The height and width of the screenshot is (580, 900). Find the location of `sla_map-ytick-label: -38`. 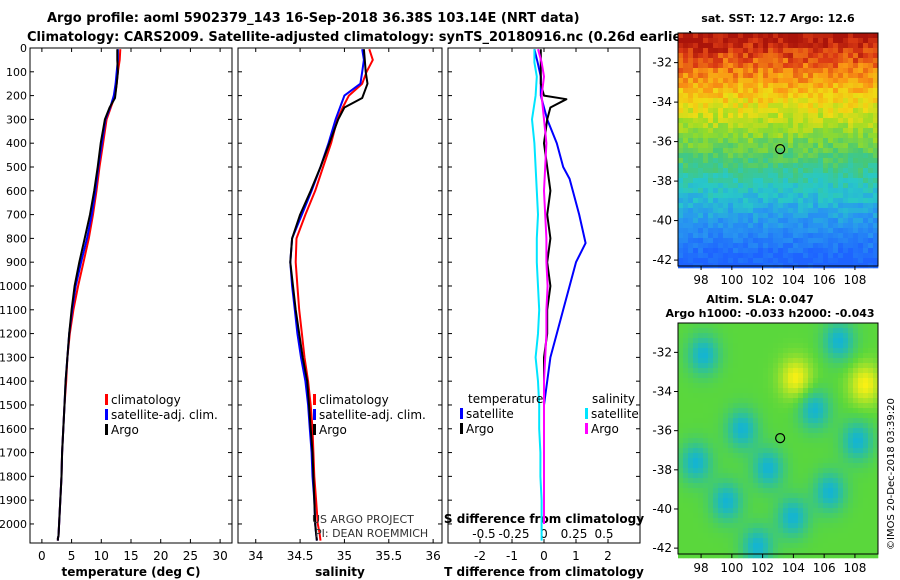

sla_map-ytick-label: -38 is located at coordinates (662, 470).